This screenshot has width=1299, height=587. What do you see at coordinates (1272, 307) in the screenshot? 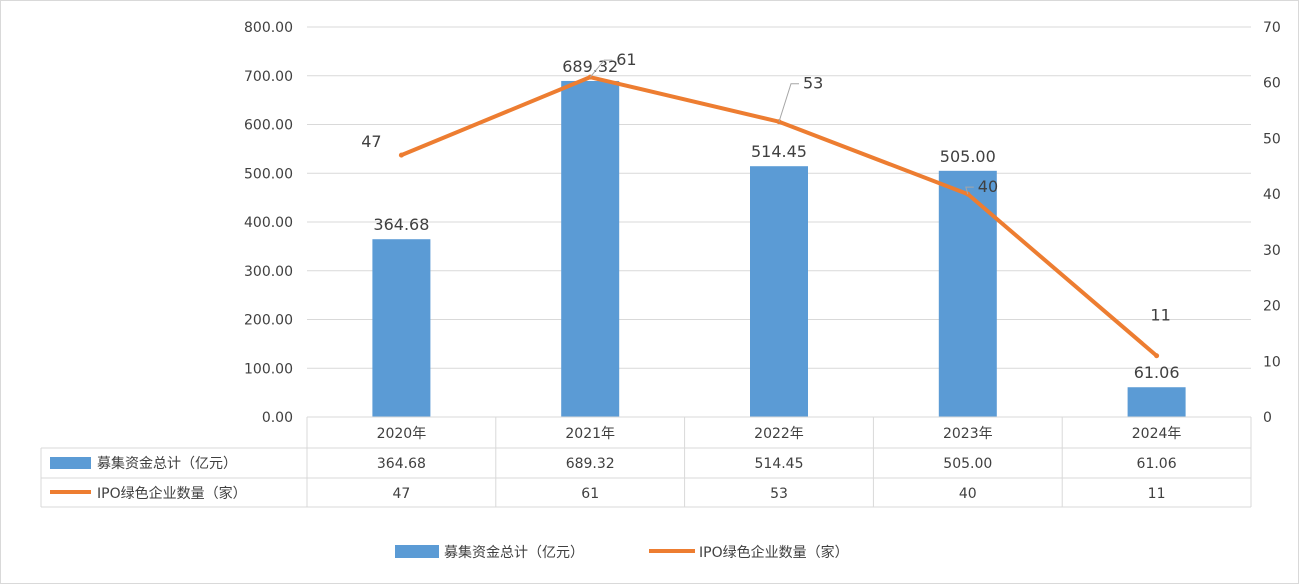
I see `y-right-tick-label: 20` at bounding box center [1272, 307].